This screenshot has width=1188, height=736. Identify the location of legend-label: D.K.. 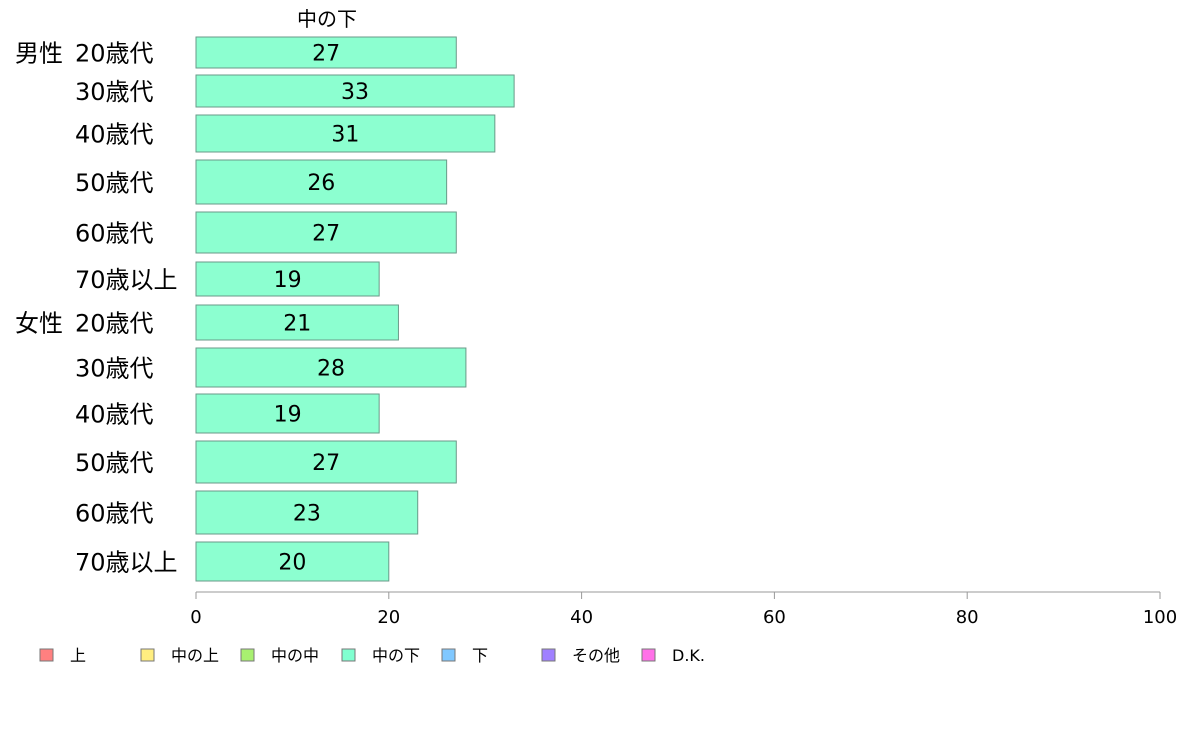
(688, 655).